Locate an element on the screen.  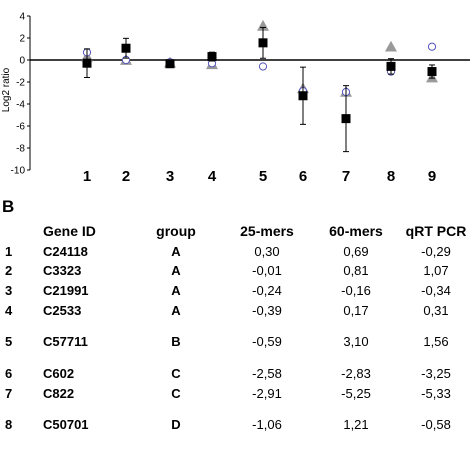
value-60-mers: 0,81 is located at coordinates (356, 270).